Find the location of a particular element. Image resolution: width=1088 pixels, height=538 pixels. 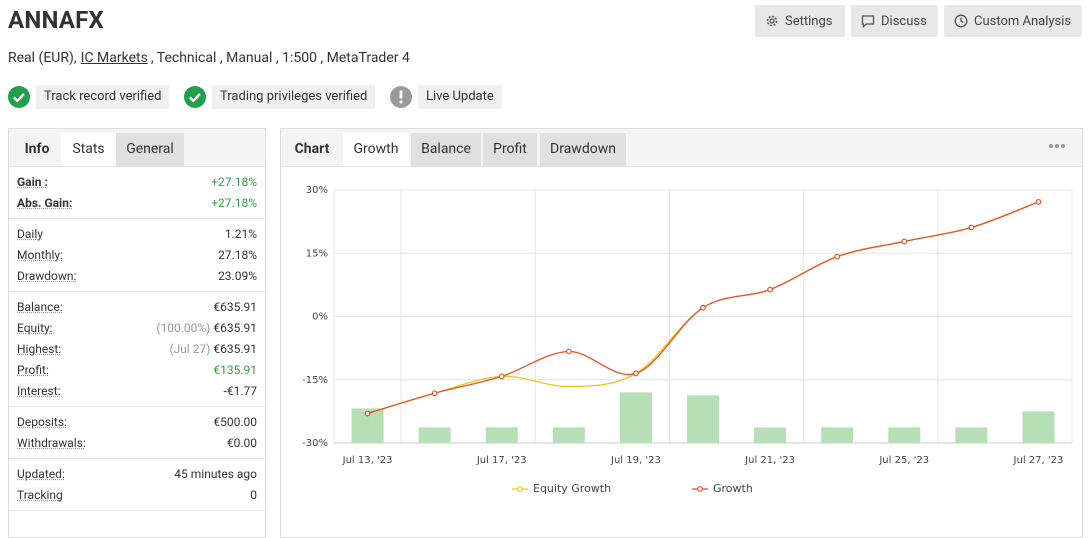

badge: Track record verified is located at coordinates (89, 97).